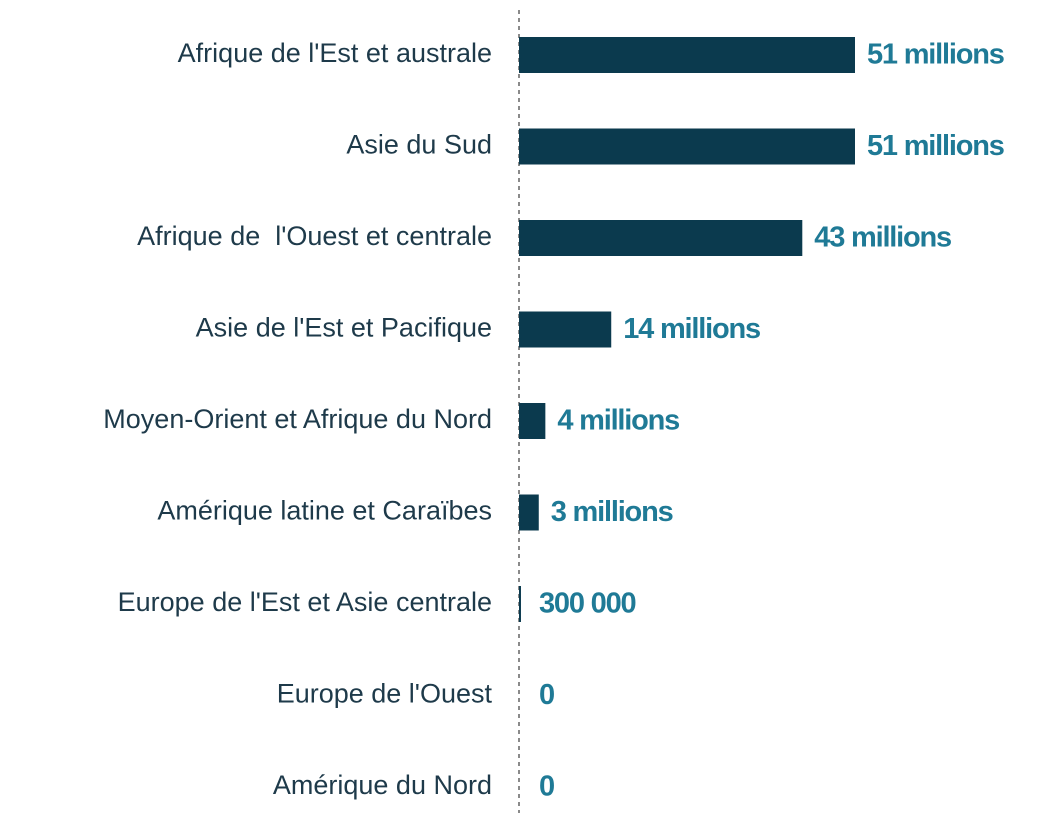 The width and height of the screenshot is (1038, 818). Describe the element at coordinates (587, 604) in the screenshot. I see `value-label: 300 000` at that location.